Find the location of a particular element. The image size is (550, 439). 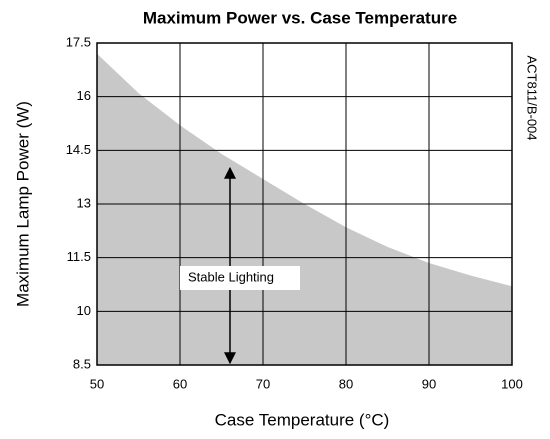

x-tick-label: 60 is located at coordinates (180, 383).